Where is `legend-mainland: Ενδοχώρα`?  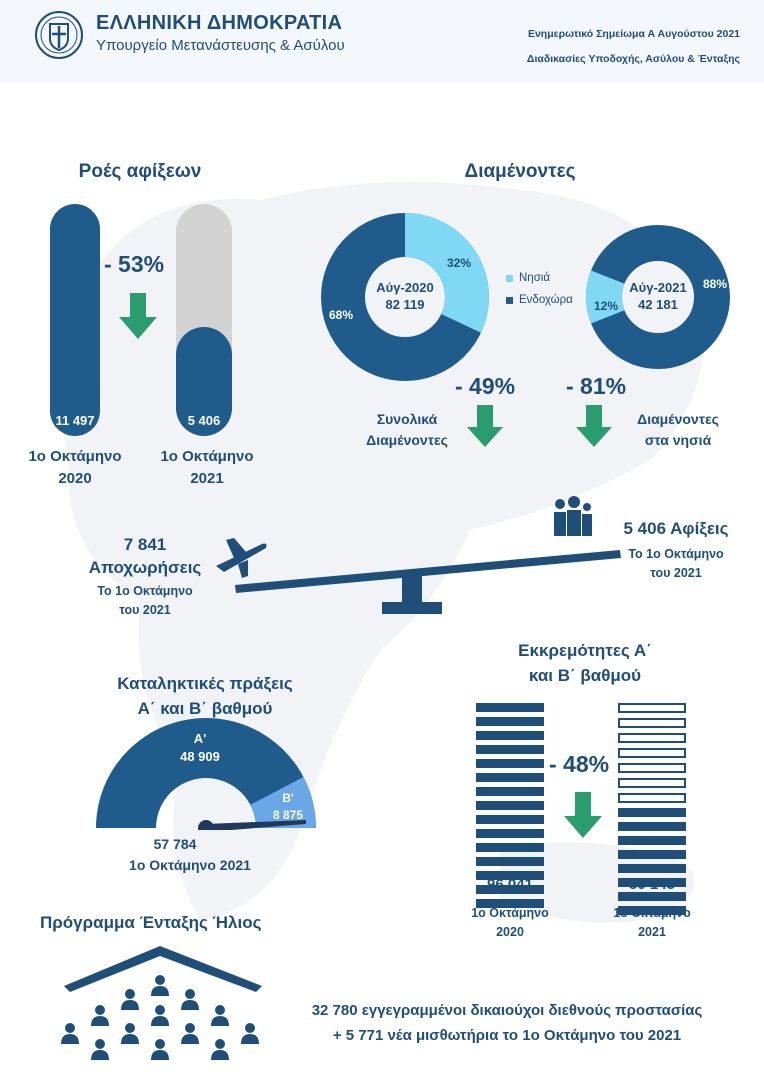 legend-mainland: Ενδοχώρα is located at coordinates (539, 300).